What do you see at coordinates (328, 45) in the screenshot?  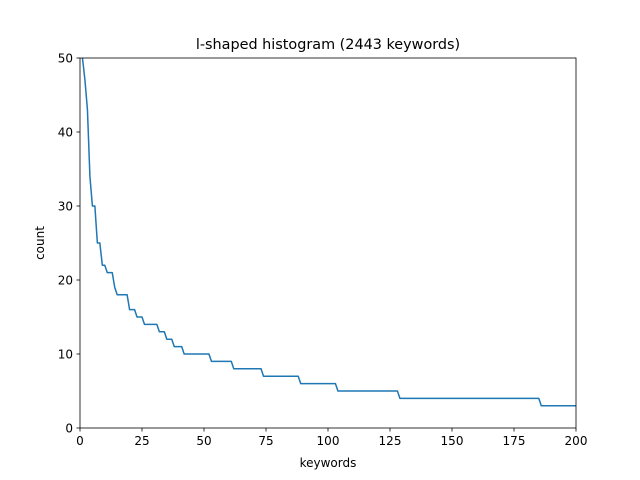 I see `chart-title: l-shaped histogram (2443 keywords)` at bounding box center [328, 45].